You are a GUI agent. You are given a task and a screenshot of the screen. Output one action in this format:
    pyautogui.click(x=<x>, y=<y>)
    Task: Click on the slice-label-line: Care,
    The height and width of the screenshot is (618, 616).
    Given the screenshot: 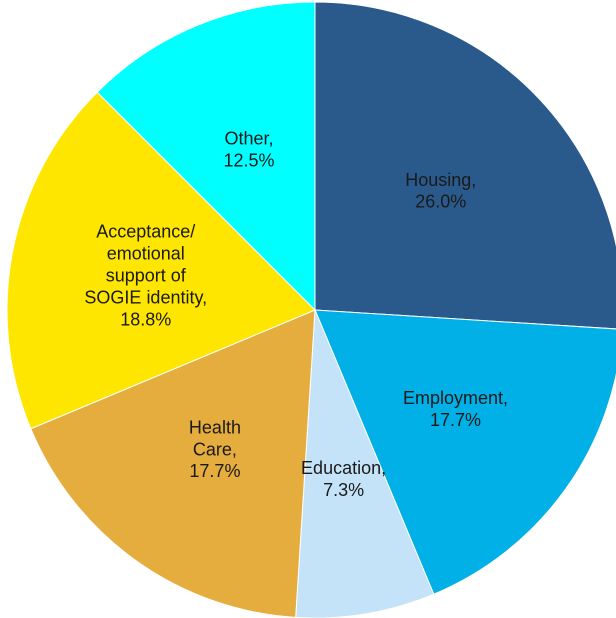 What is the action you would take?
    pyautogui.click(x=215, y=449)
    